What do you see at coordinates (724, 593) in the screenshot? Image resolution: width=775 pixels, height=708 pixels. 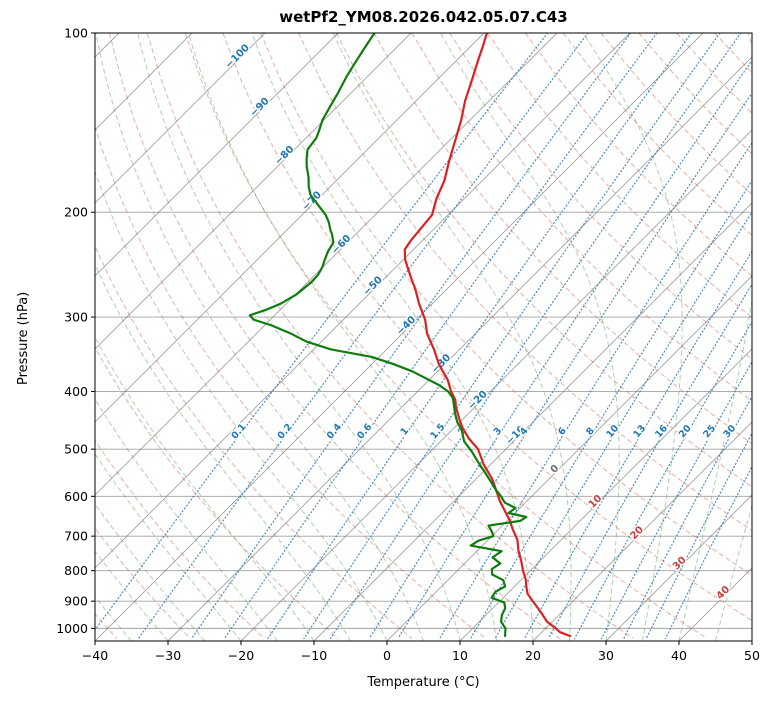 I see `isotherm-label: 40` at bounding box center [724, 593].